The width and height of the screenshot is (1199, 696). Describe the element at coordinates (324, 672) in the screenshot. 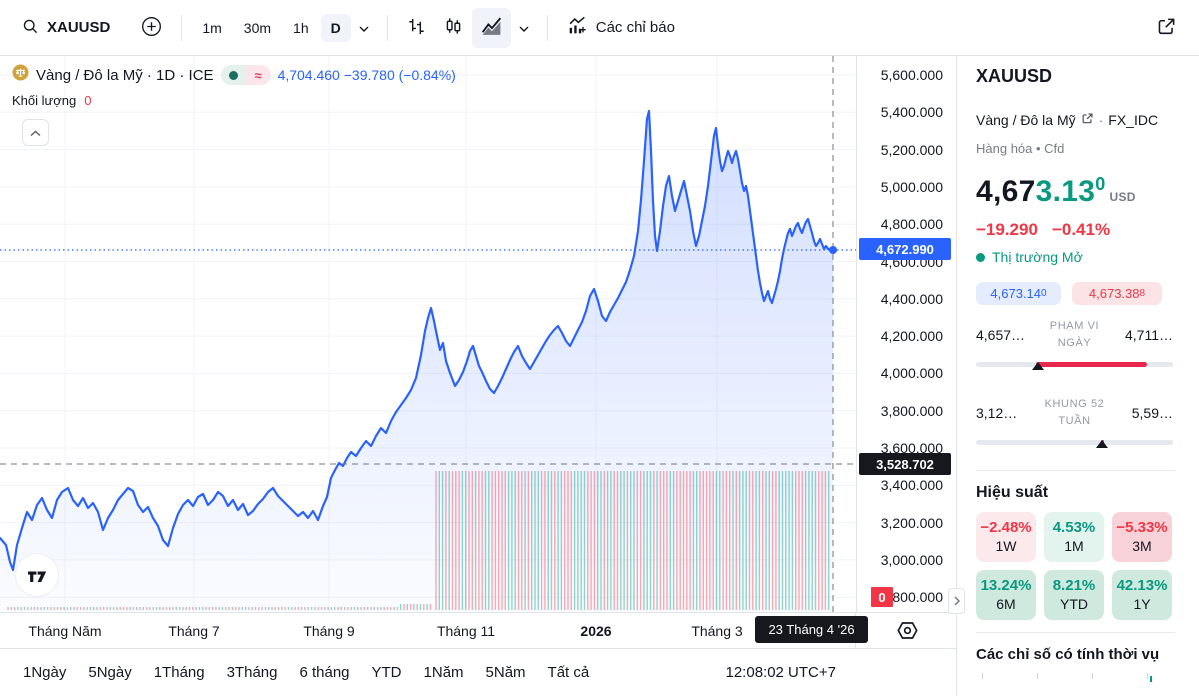

I see `range-button-6-tháng: 6 tháng` at that location.